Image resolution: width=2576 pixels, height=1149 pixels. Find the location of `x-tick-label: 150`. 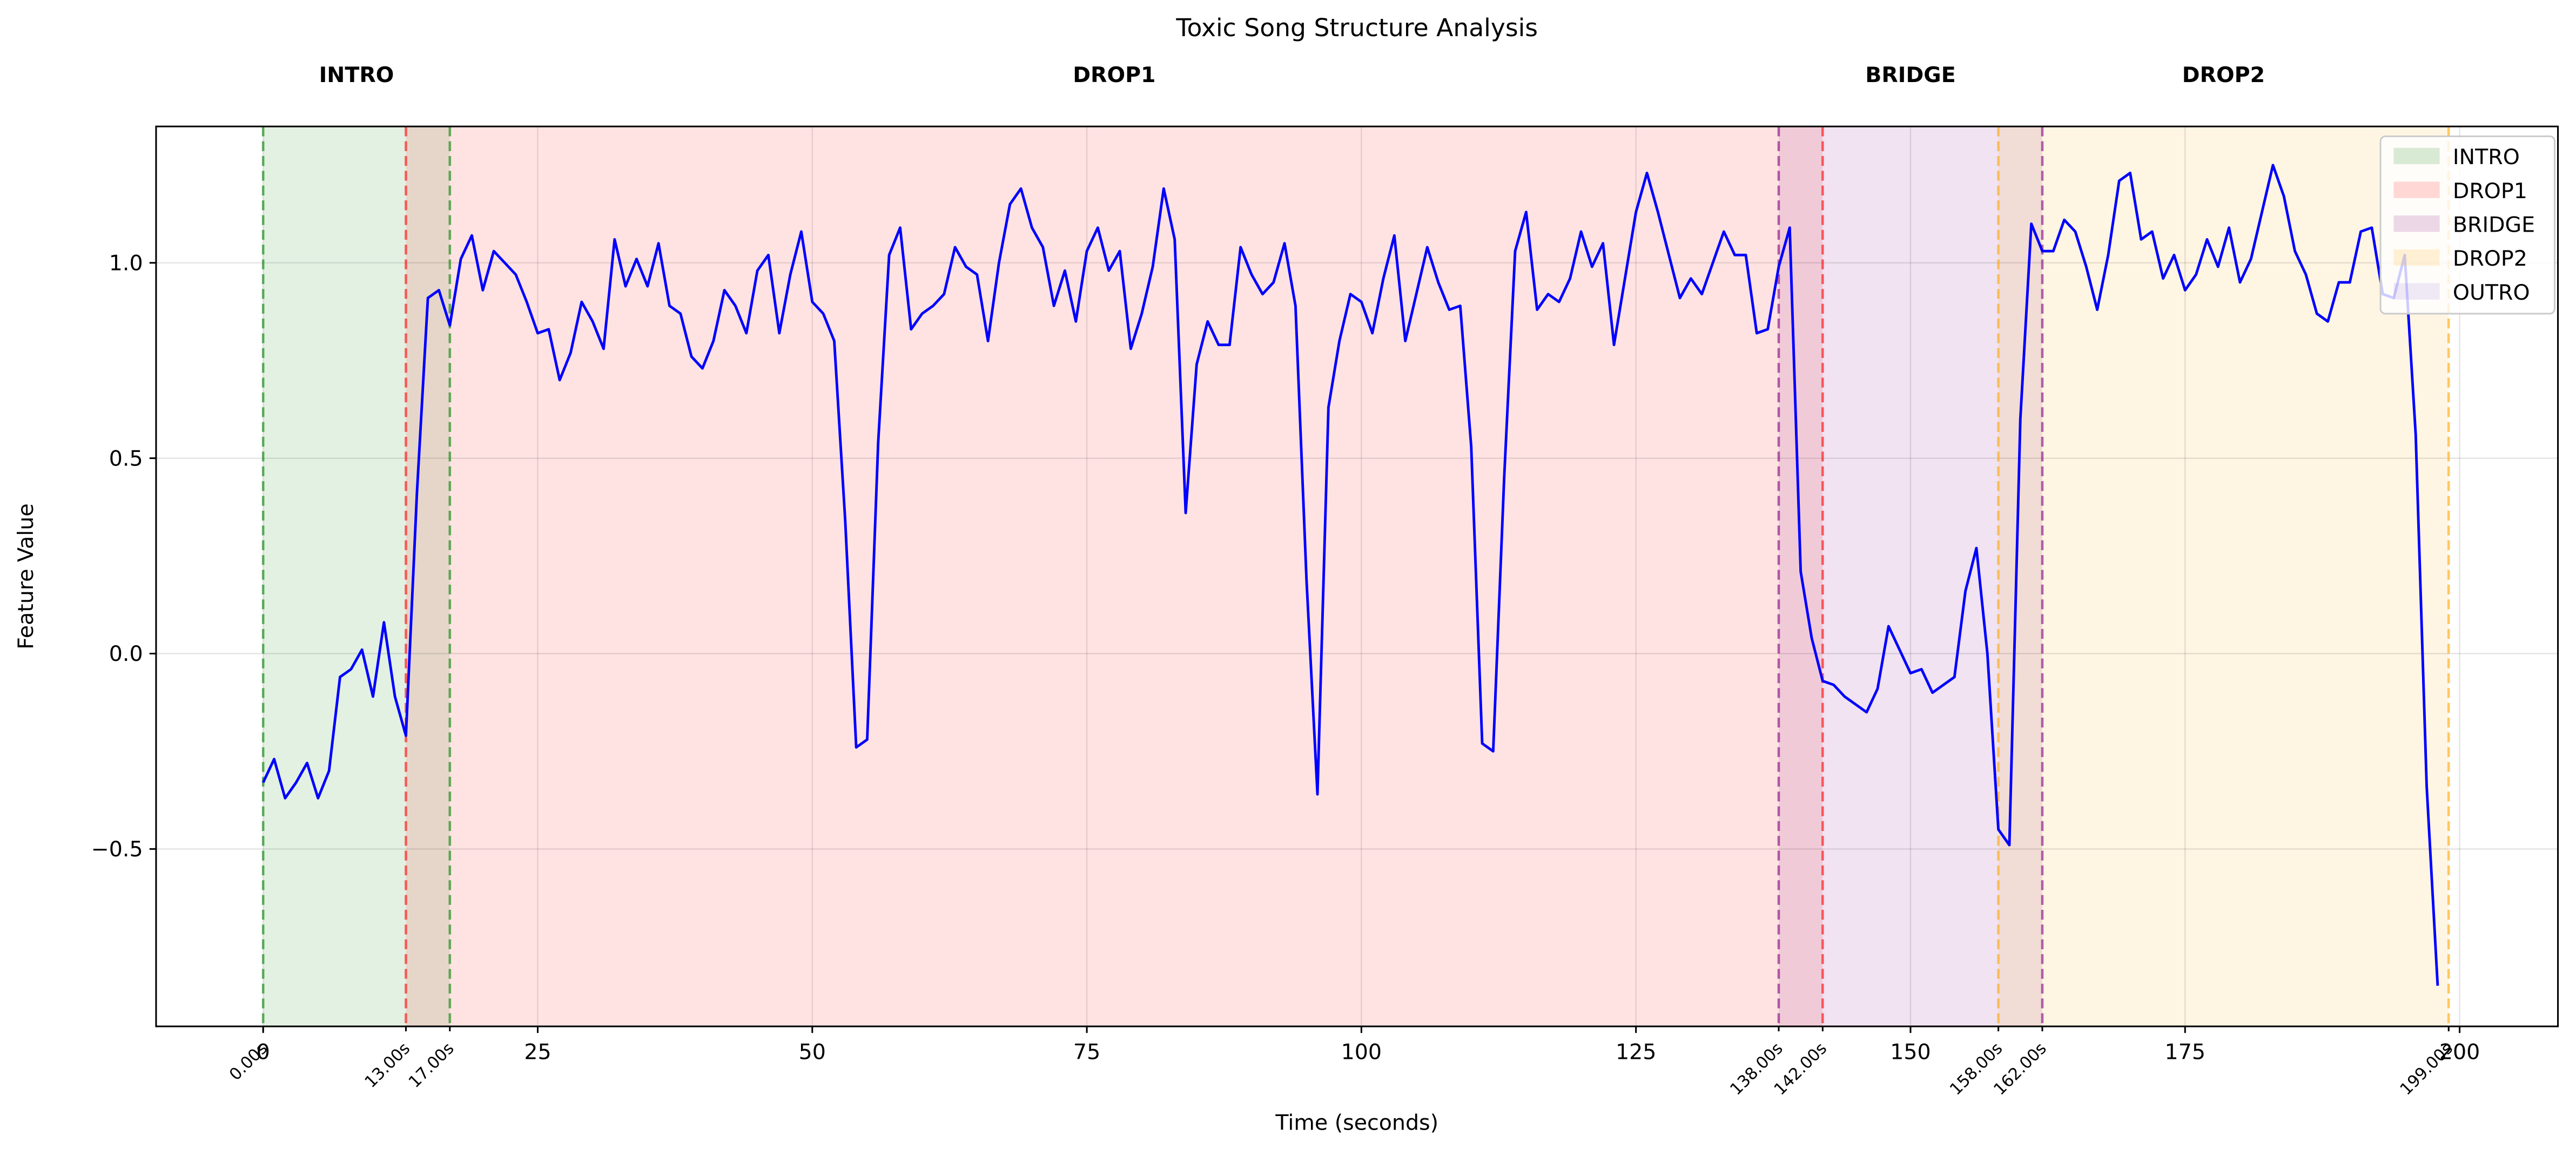

x-tick-label: 150 is located at coordinates (1911, 1052).